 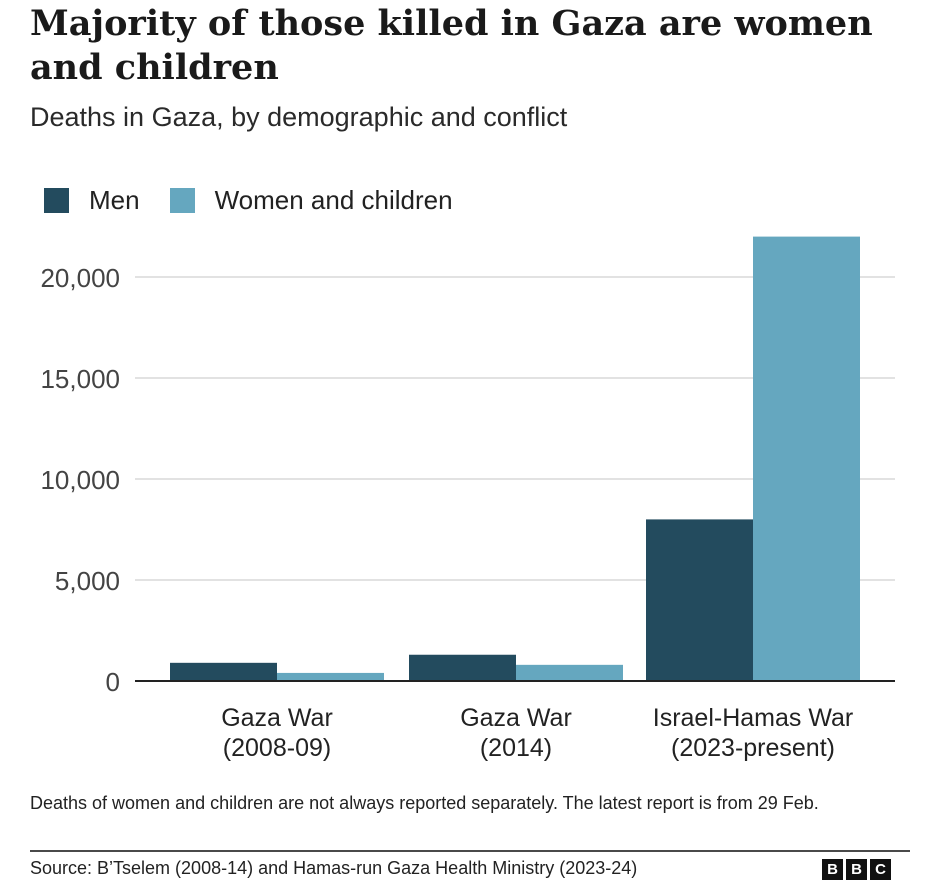 I want to click on y-tick-label: 5,000, so click(x=87, y=581).